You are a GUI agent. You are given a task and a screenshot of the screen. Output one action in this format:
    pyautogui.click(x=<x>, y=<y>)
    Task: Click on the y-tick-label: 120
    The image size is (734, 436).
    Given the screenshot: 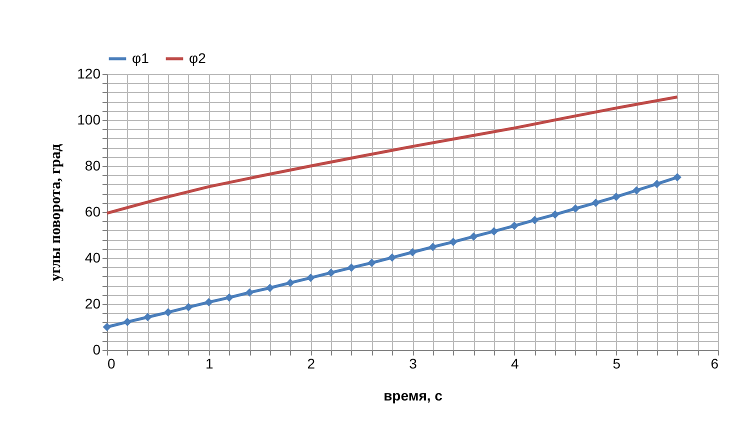 What is the action you would take?
    pyautogui.click(x=89, y=74)
    